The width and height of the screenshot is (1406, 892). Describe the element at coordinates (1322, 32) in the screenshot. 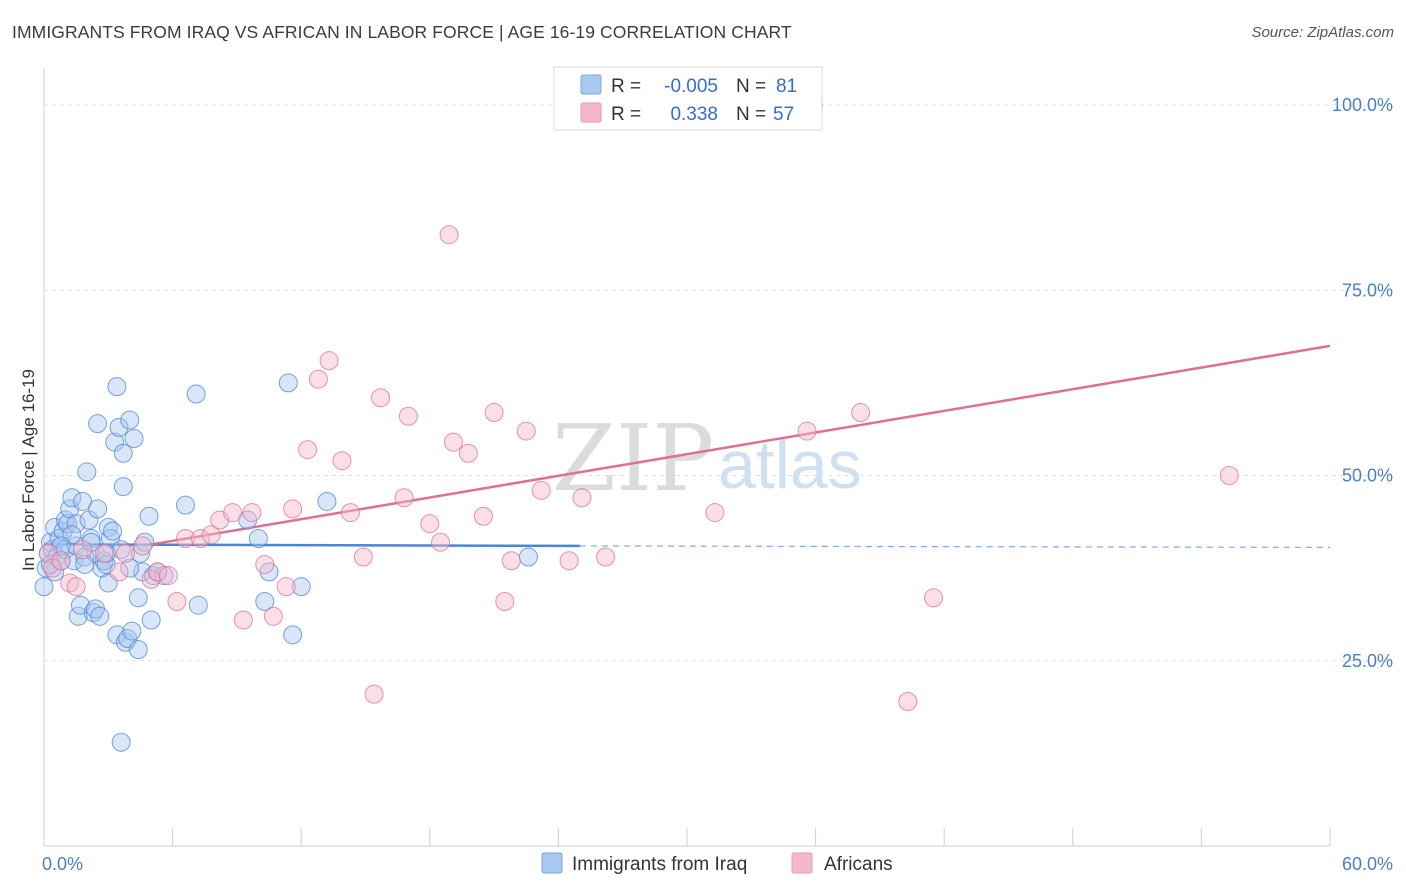

I see `chart-source: Source: ZipAtlas.com` at that location.